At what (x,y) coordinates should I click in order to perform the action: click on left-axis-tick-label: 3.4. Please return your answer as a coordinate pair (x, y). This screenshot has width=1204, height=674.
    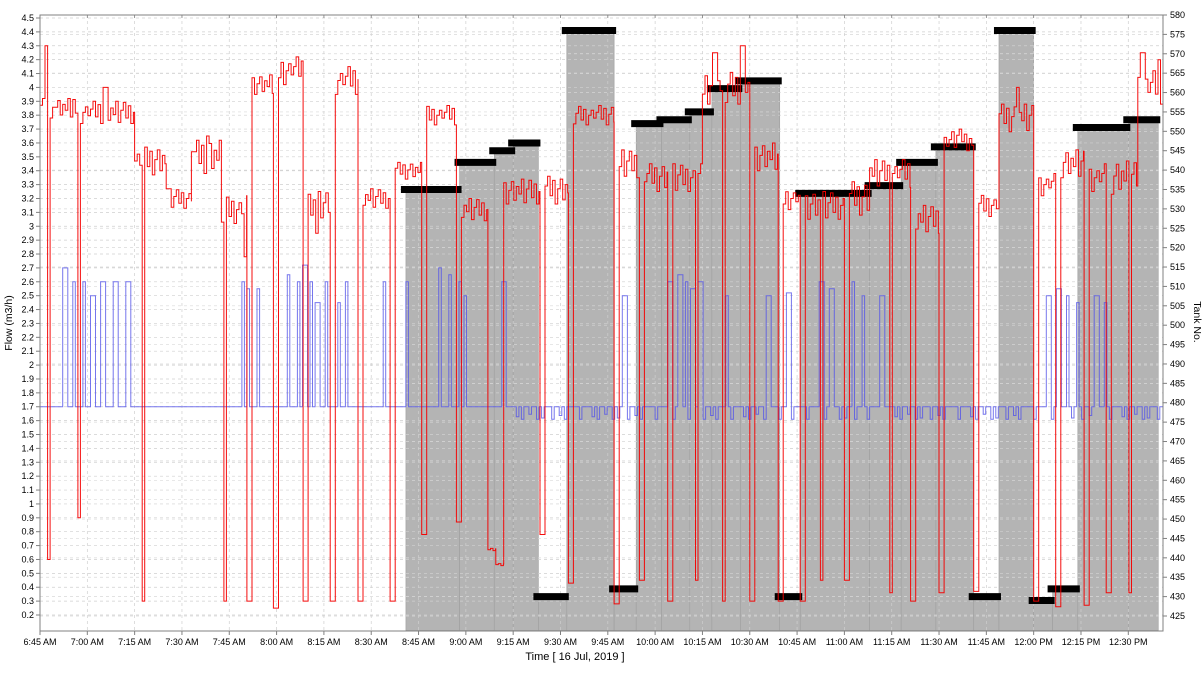
    Looking at the image, I should click on (27, 171).